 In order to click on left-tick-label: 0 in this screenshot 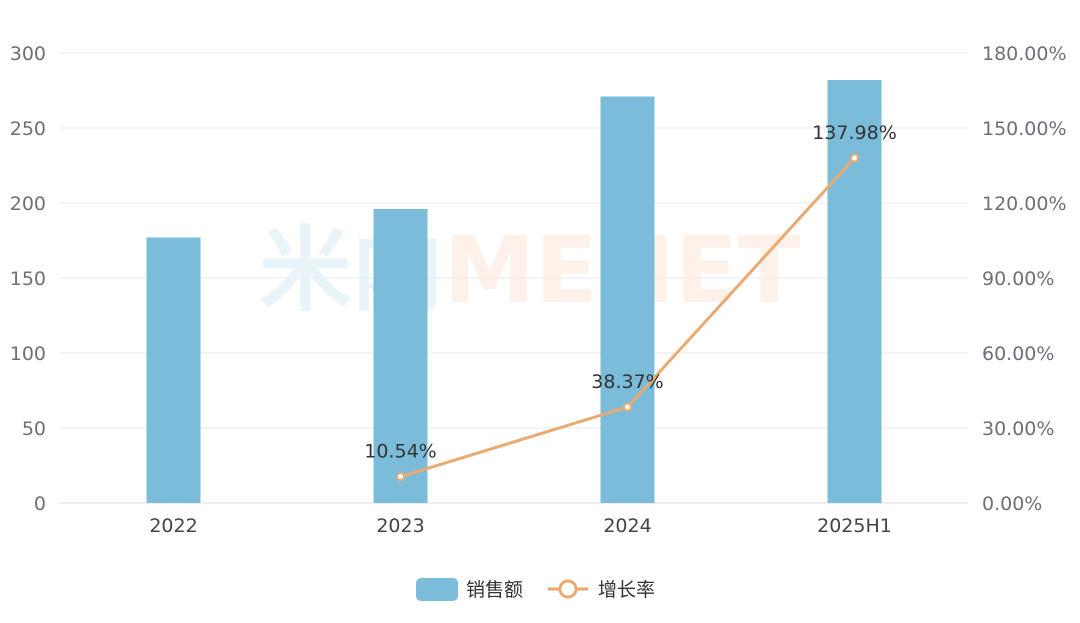, I will do `click(40, 504)`.